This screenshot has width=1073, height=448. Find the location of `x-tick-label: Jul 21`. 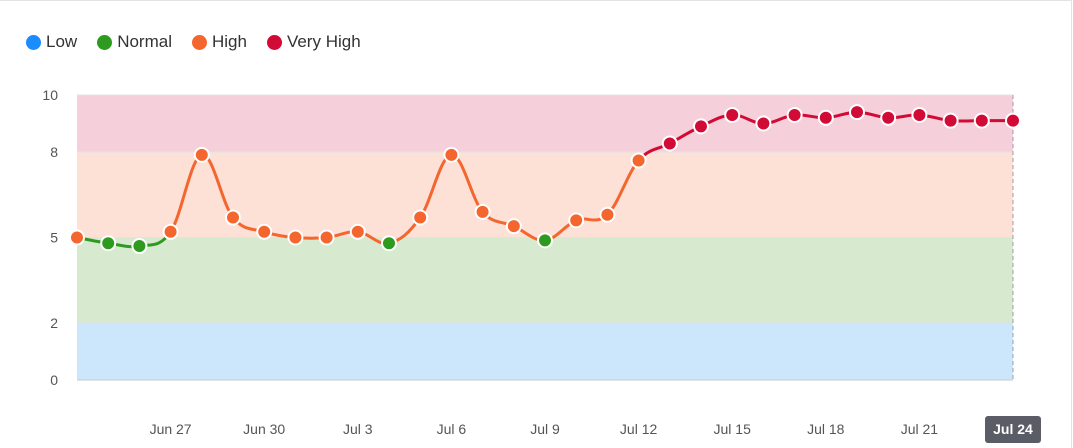

x-tick-label: Jul 21 is located at coordinates (920, 429).